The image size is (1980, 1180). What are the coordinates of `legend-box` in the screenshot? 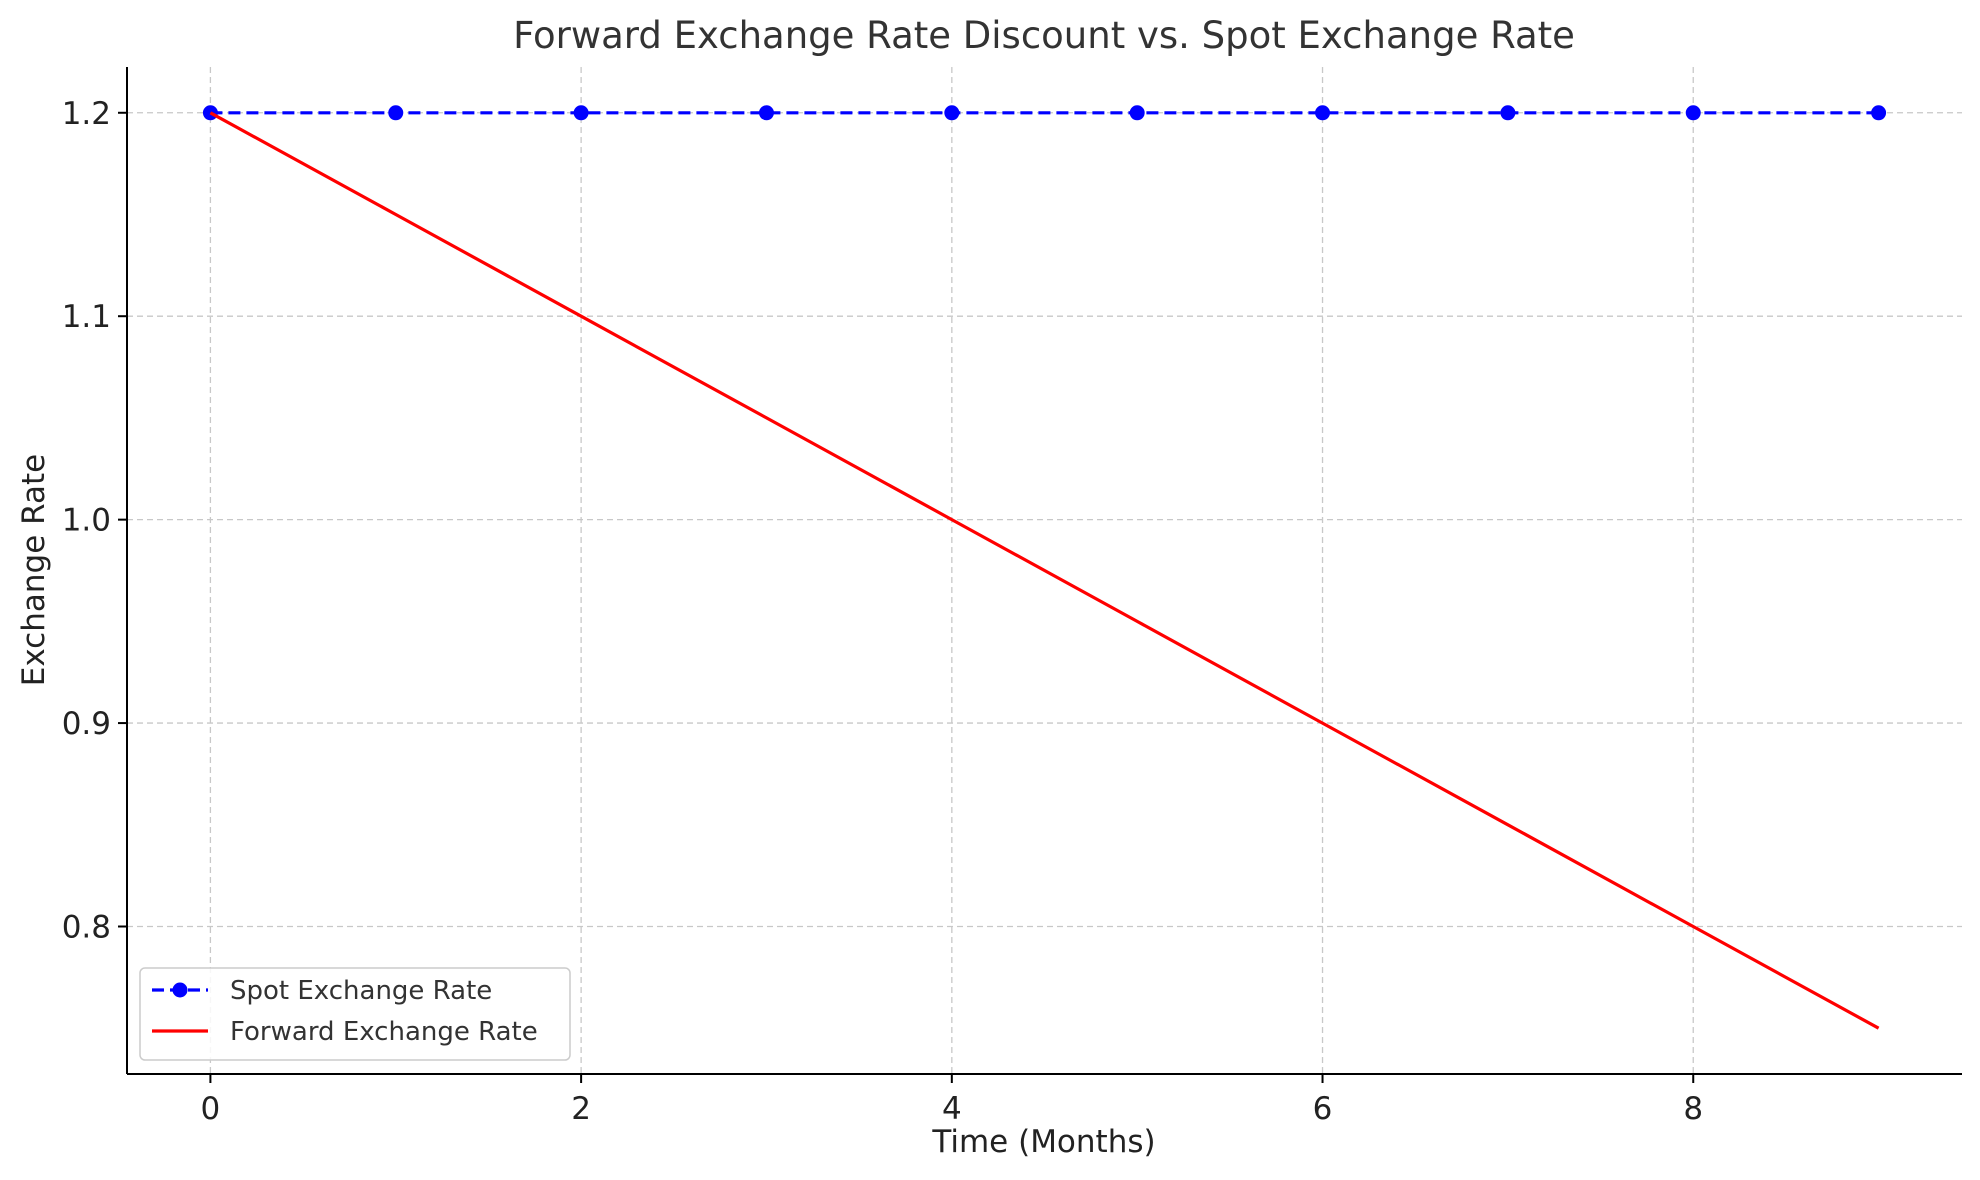 It's located at (355, 1014).